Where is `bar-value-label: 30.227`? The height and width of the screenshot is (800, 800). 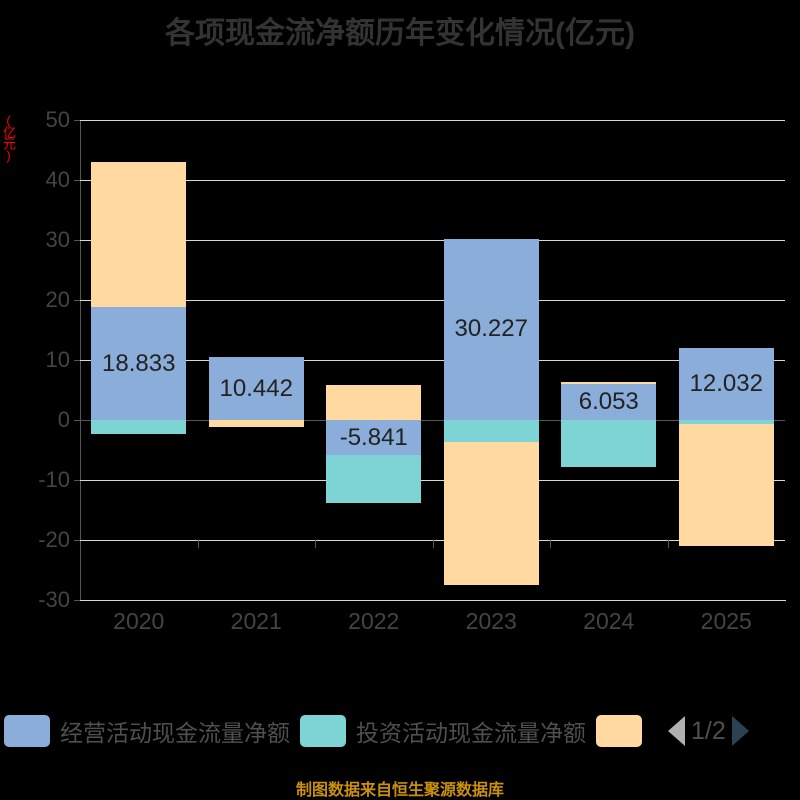 bar-value-label: 30.227 is located at coordinates (491, 329).